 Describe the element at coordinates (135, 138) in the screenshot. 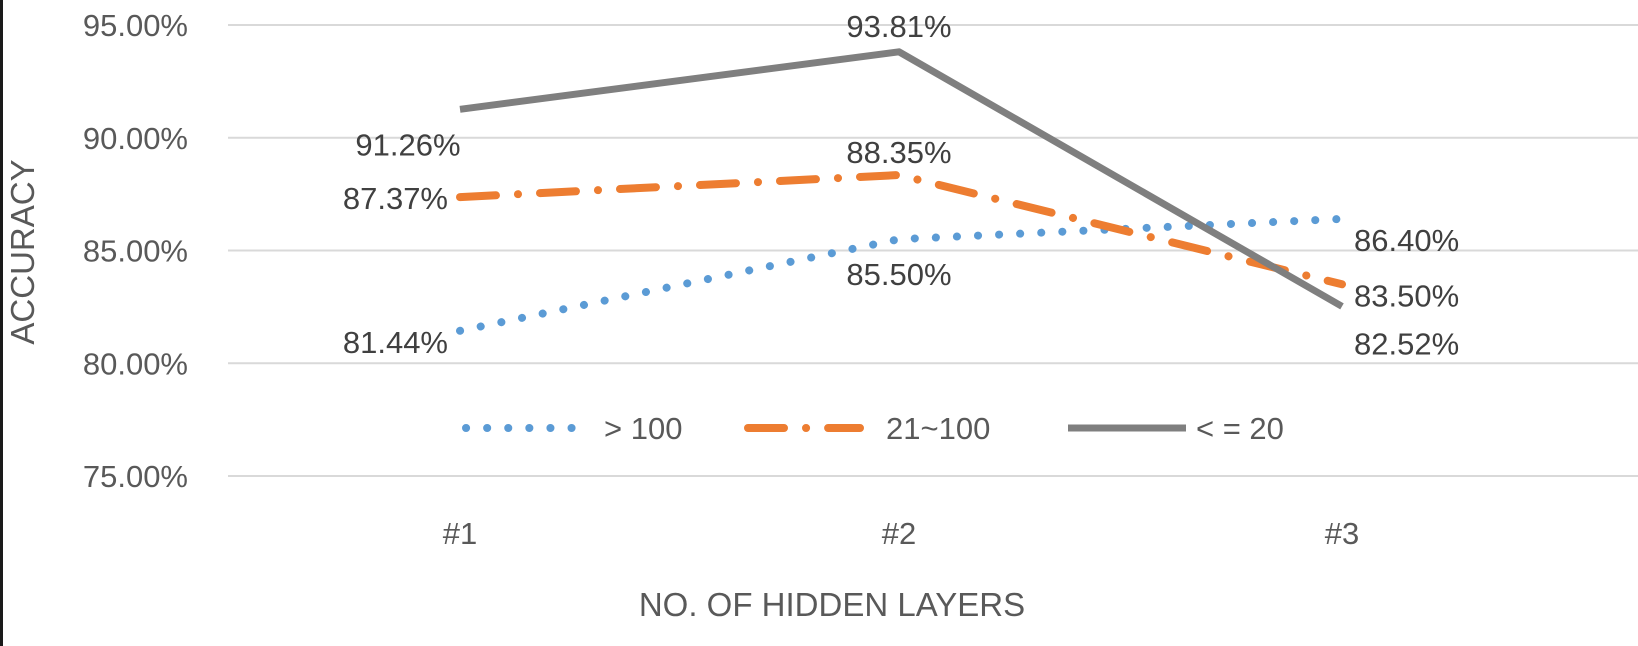

I see `y-tick-label: 90.00%` at that location.